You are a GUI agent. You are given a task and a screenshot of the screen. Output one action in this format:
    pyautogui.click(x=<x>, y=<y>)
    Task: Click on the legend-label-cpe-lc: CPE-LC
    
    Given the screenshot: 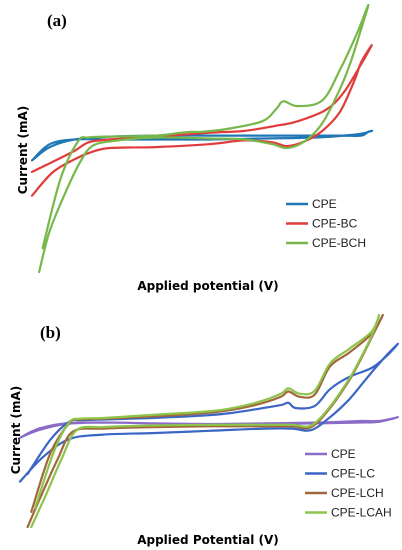 What is the action you would take?
    pyautogui.click(x=353, y=474)
    